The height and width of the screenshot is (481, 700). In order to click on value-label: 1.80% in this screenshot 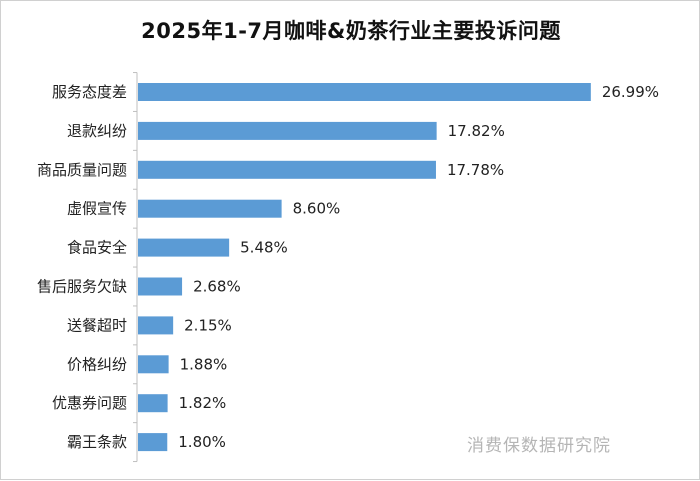, I will do `click(202, 442)`.